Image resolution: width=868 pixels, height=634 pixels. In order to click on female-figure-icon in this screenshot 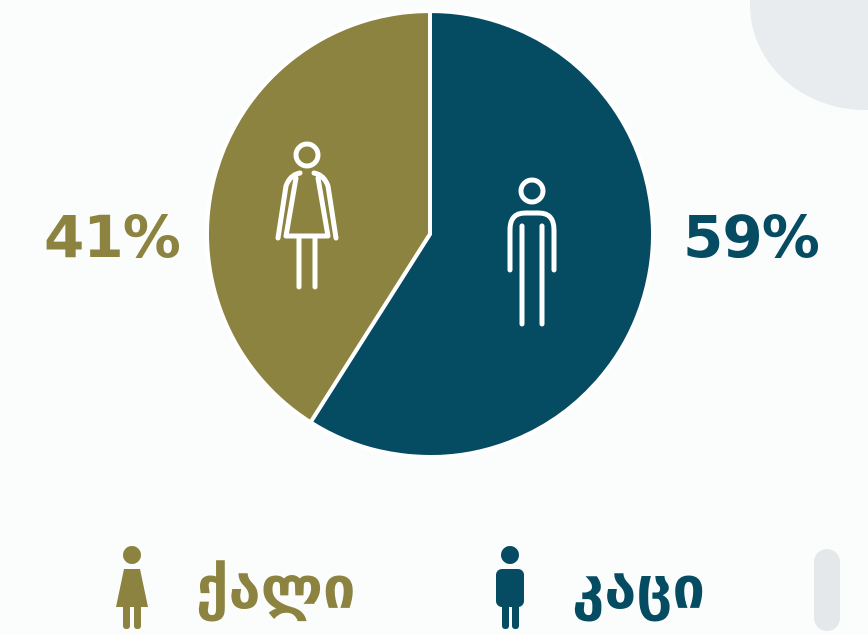, I will do `click(307, 215)`.